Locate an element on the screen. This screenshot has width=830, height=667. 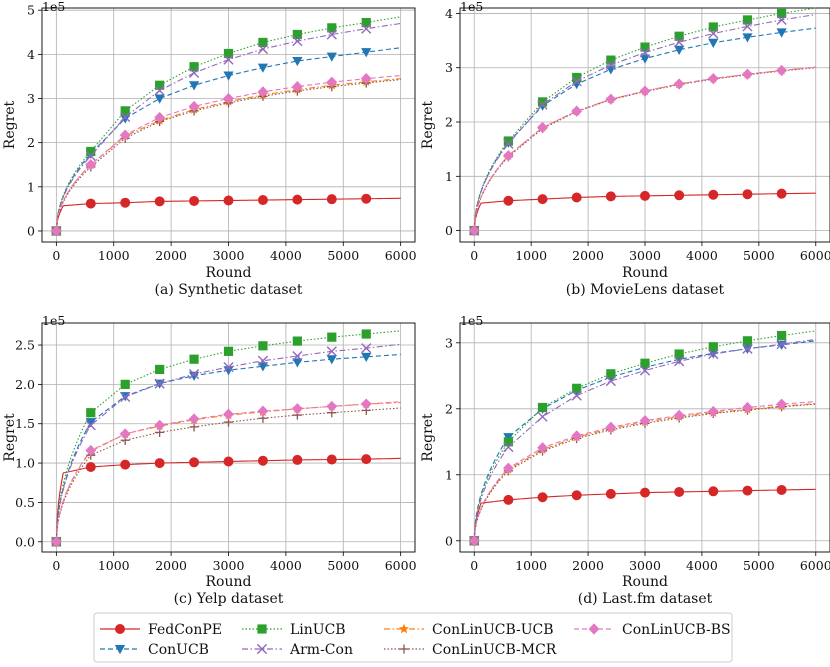
series-linucb is located at coordinates (226, 438).